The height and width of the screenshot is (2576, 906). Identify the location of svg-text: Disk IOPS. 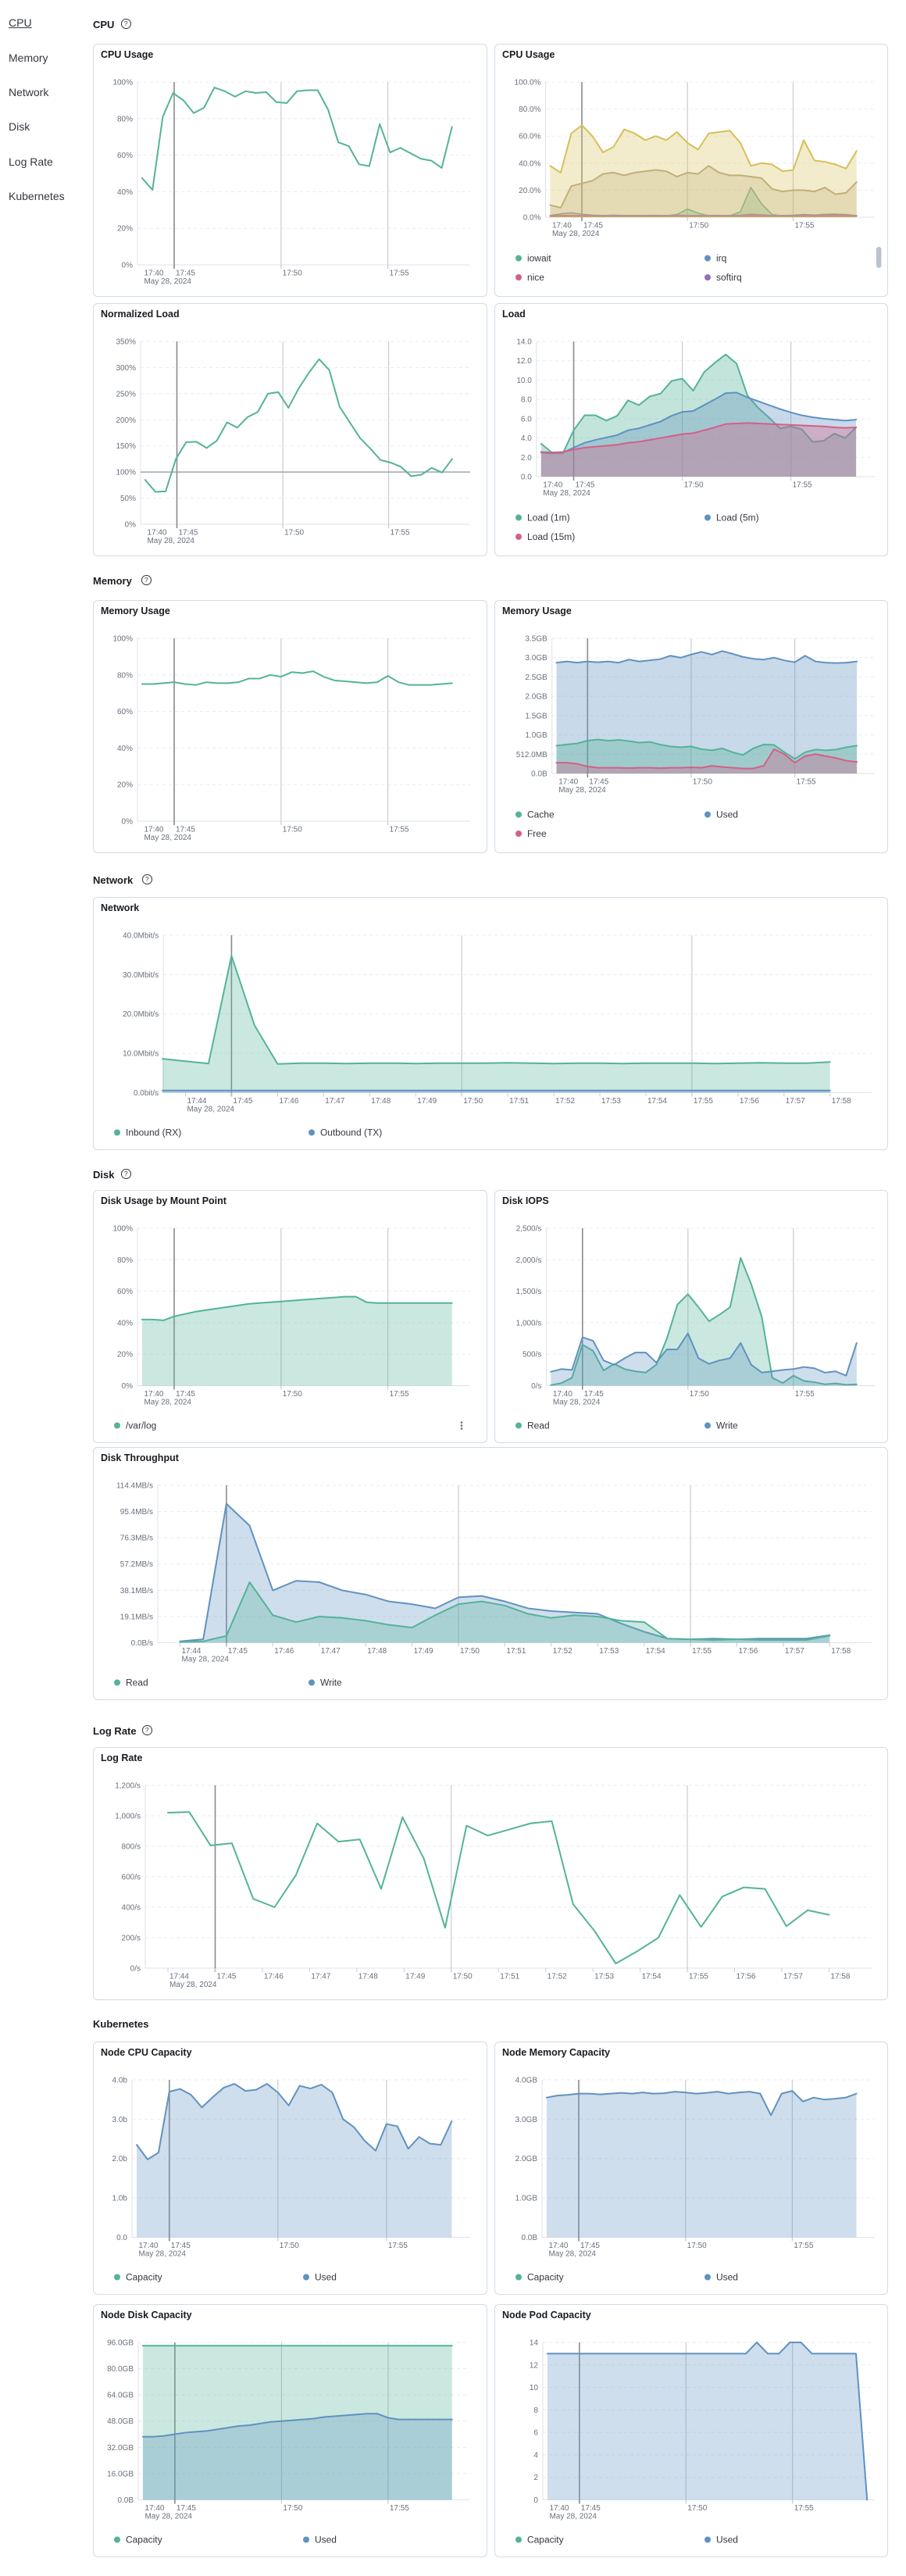
(525, 1200).